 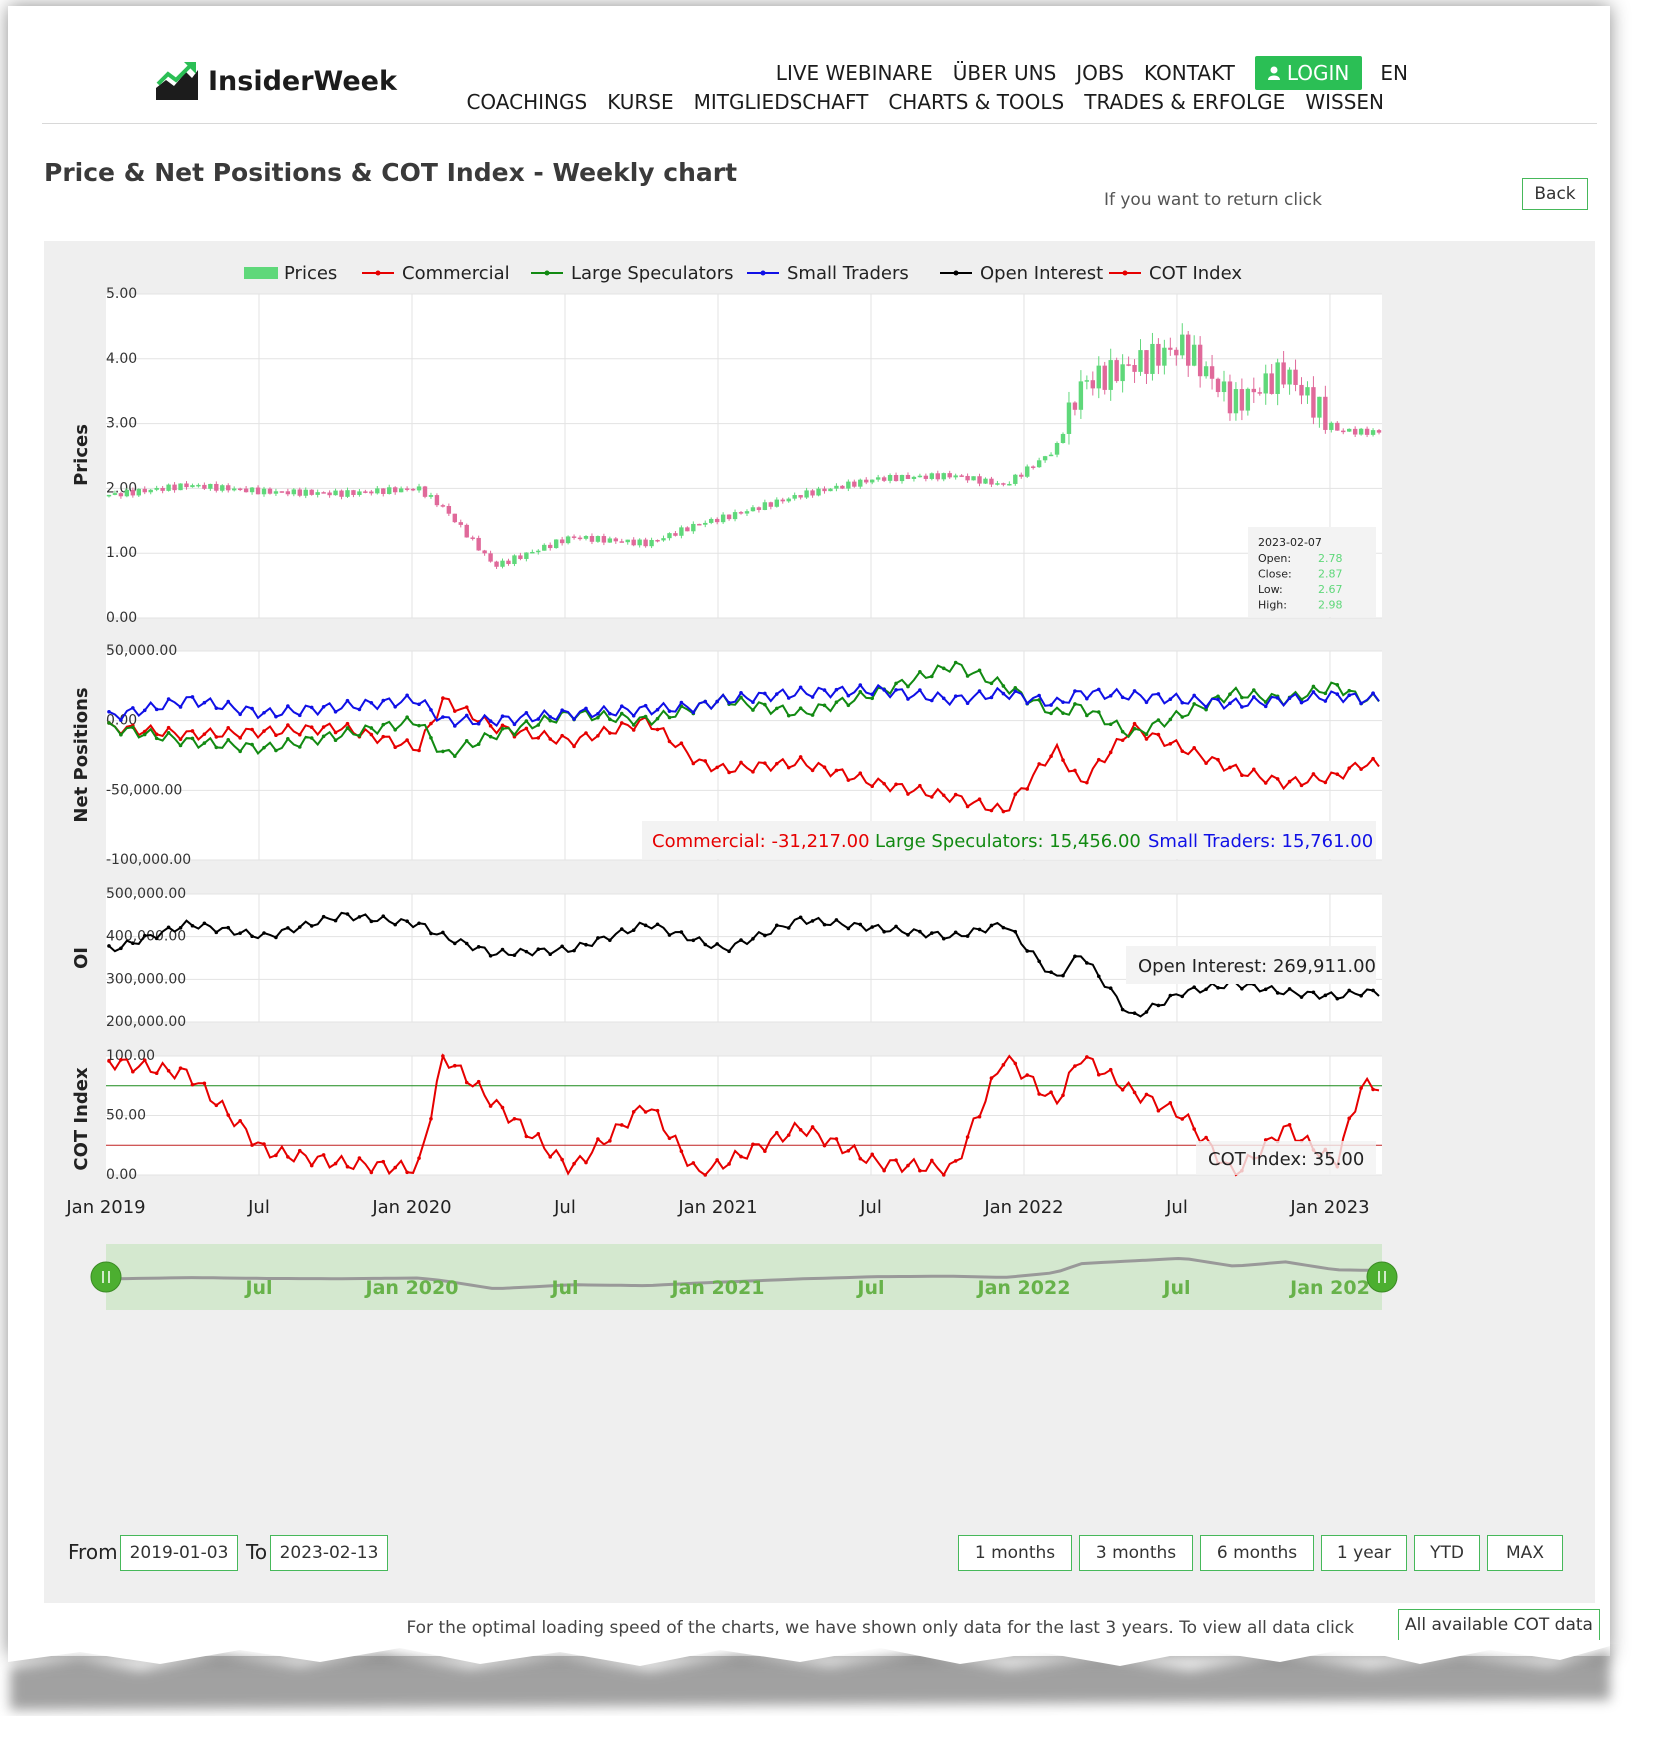 I want to click on nav-kurse: KURSE, so click(x=640, y=102).